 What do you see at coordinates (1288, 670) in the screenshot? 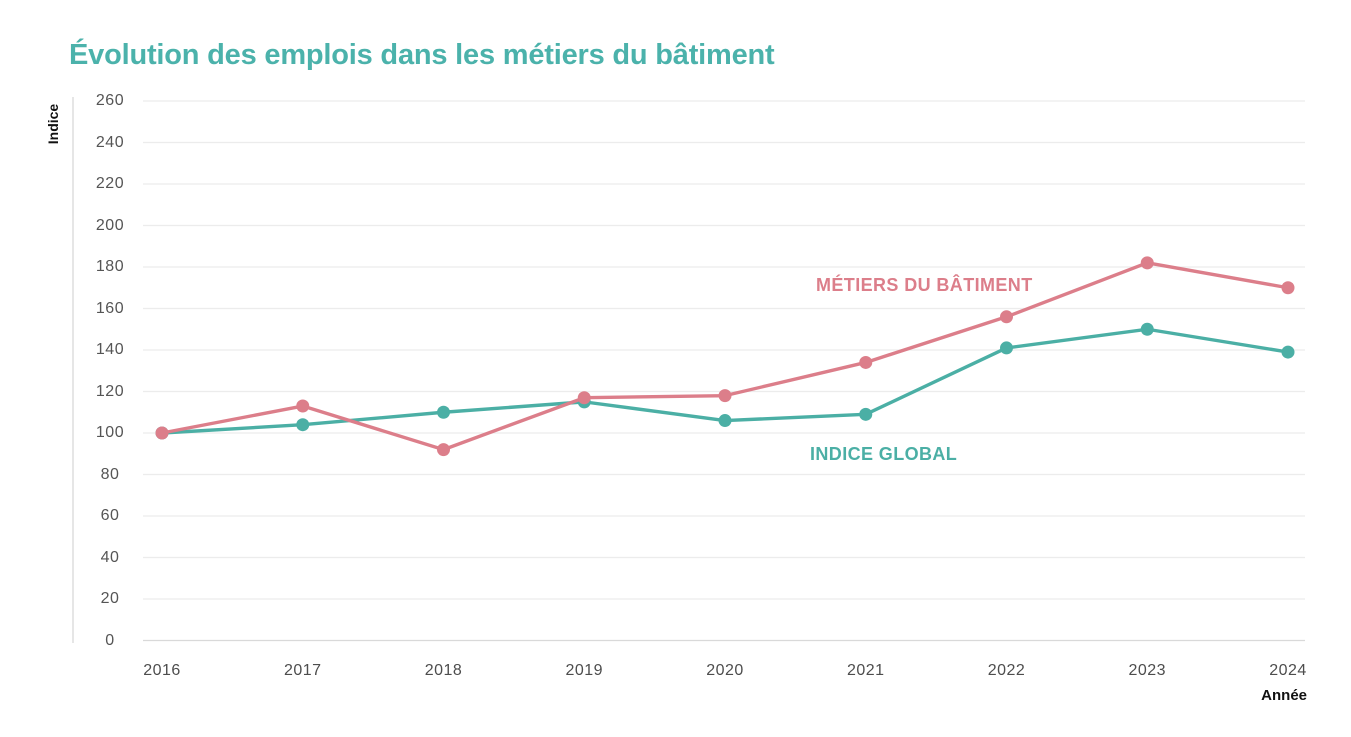
I see `x-tick-label: 2024` at bounding box center [1288, 670].